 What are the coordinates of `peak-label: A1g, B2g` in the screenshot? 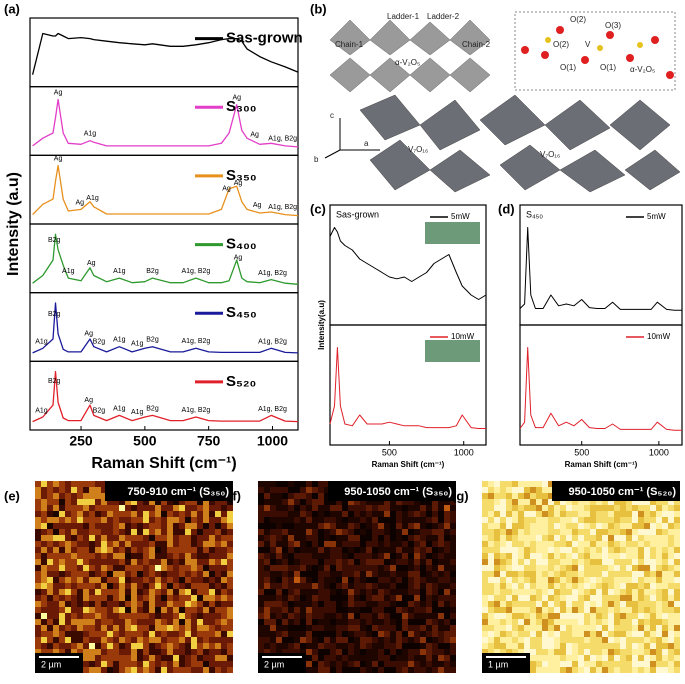 It's located at (282, 138).